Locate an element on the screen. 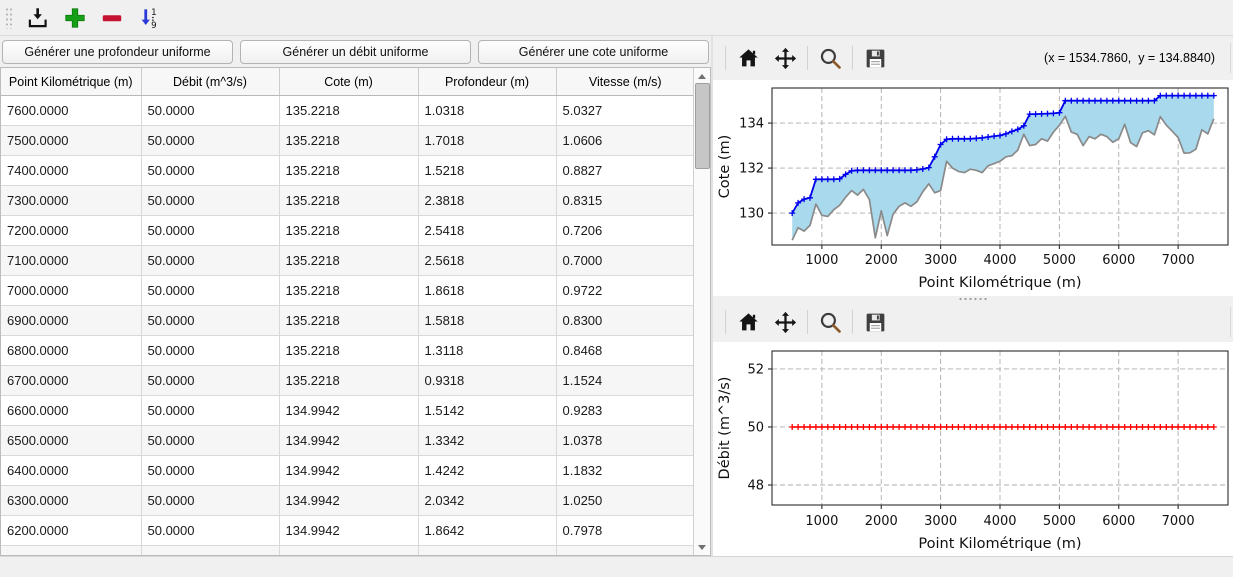  table-cell: 1.0250 is located at coordinates (624, 500).